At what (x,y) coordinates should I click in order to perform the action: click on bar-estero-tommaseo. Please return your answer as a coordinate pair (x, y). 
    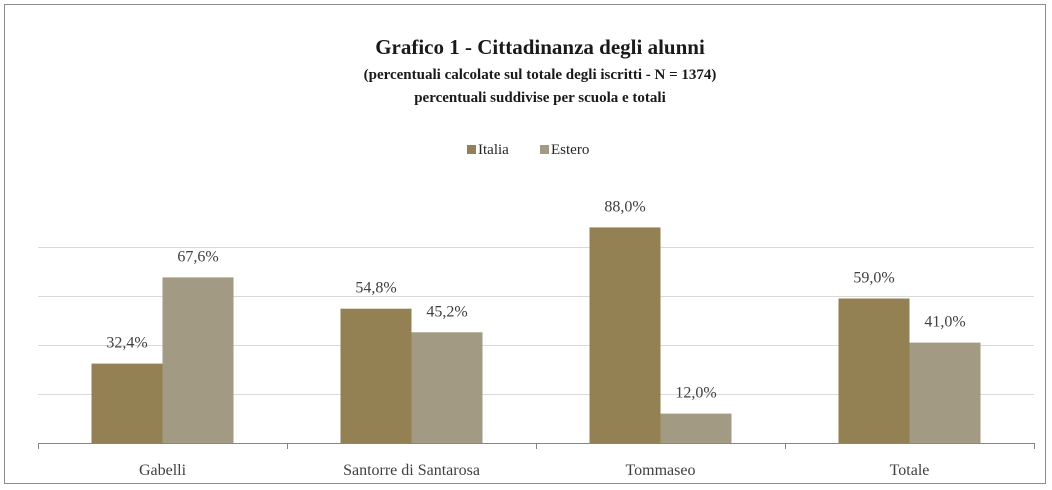
    Looking at the image, I should click on (696, 428).